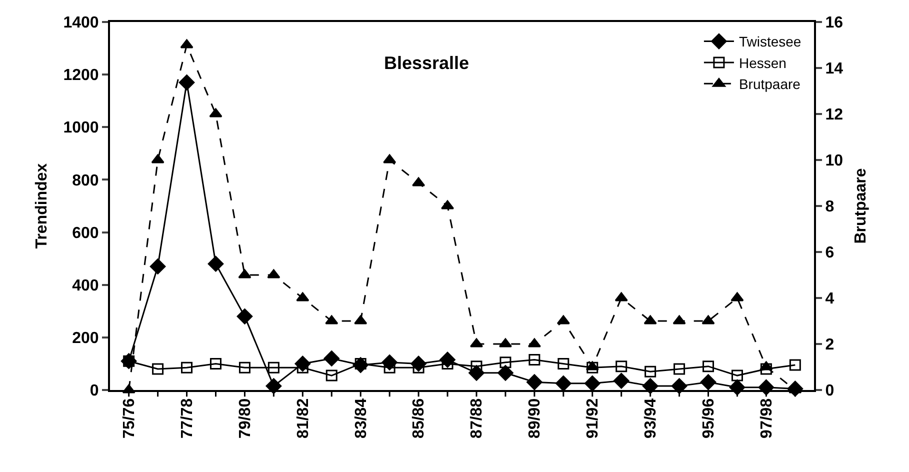 Image resolution: width=909 pixels, height=472 pixels. Describe the element at coordinates (834, 69) in the screenshot. I see `y2-tick-label: 14` at that location.